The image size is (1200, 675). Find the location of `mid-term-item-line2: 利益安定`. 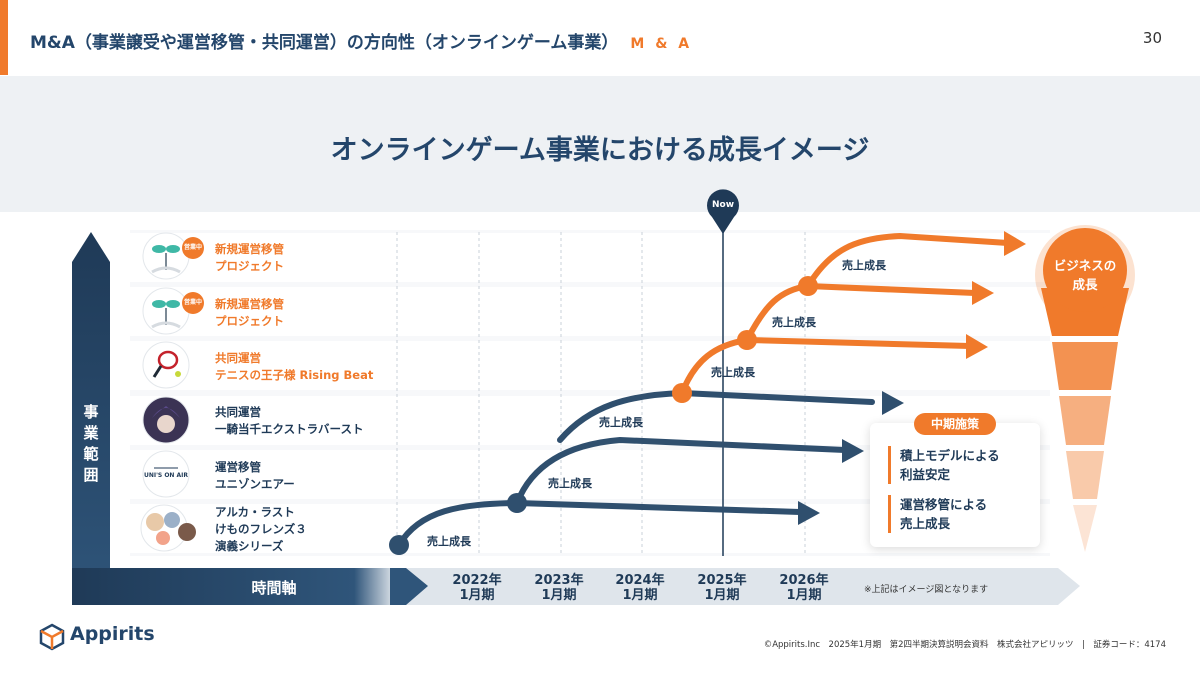

mid-term-item-line2: 利益安定 is located at coordinates (925, 474).